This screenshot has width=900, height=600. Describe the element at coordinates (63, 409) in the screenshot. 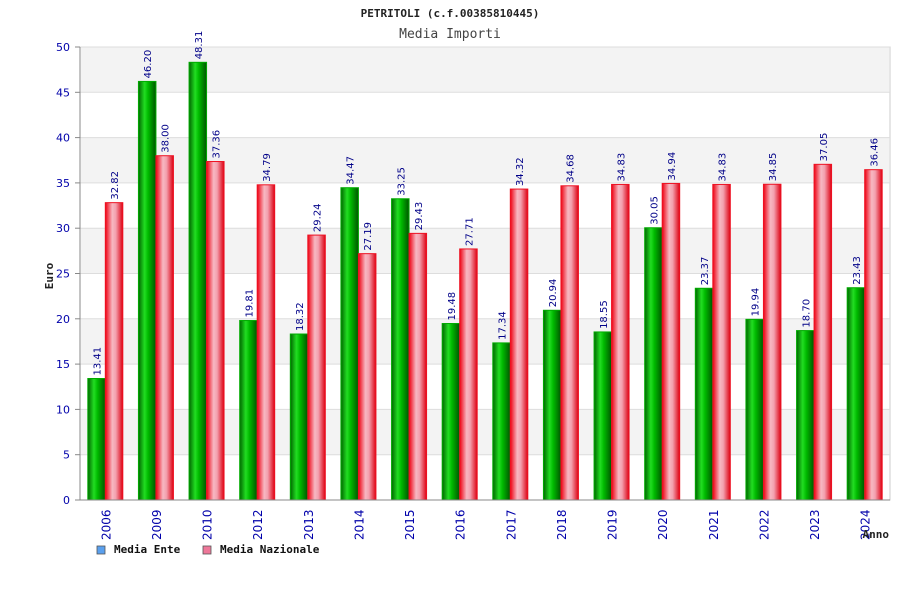

I see `y-tick-label: 10` at that location.